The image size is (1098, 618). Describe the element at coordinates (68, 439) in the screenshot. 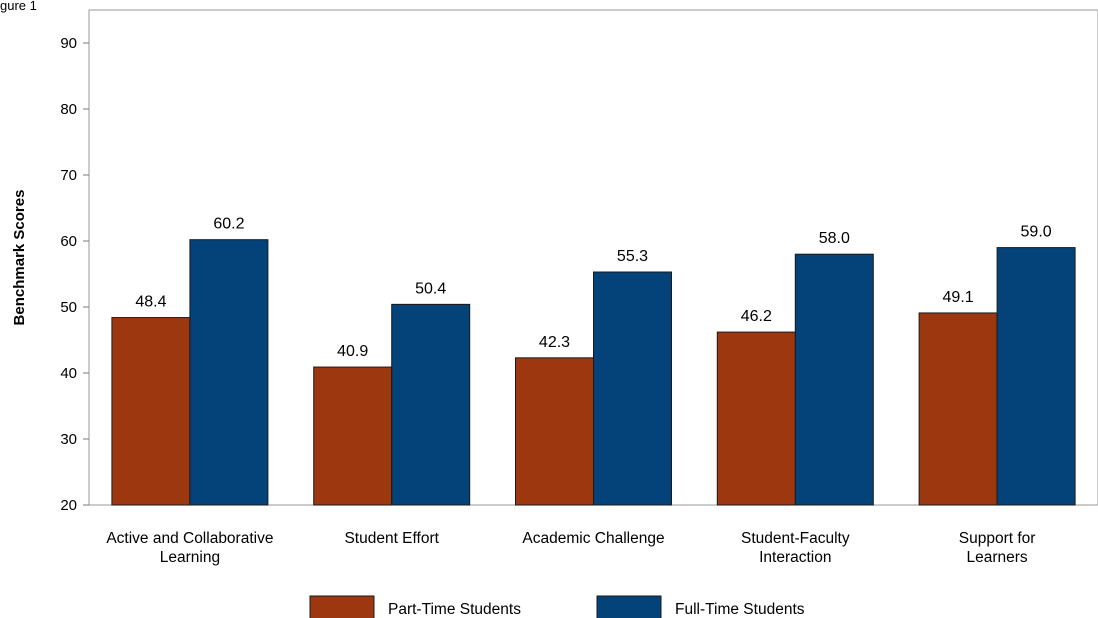

I see `y-tick-label: 30` at that location.